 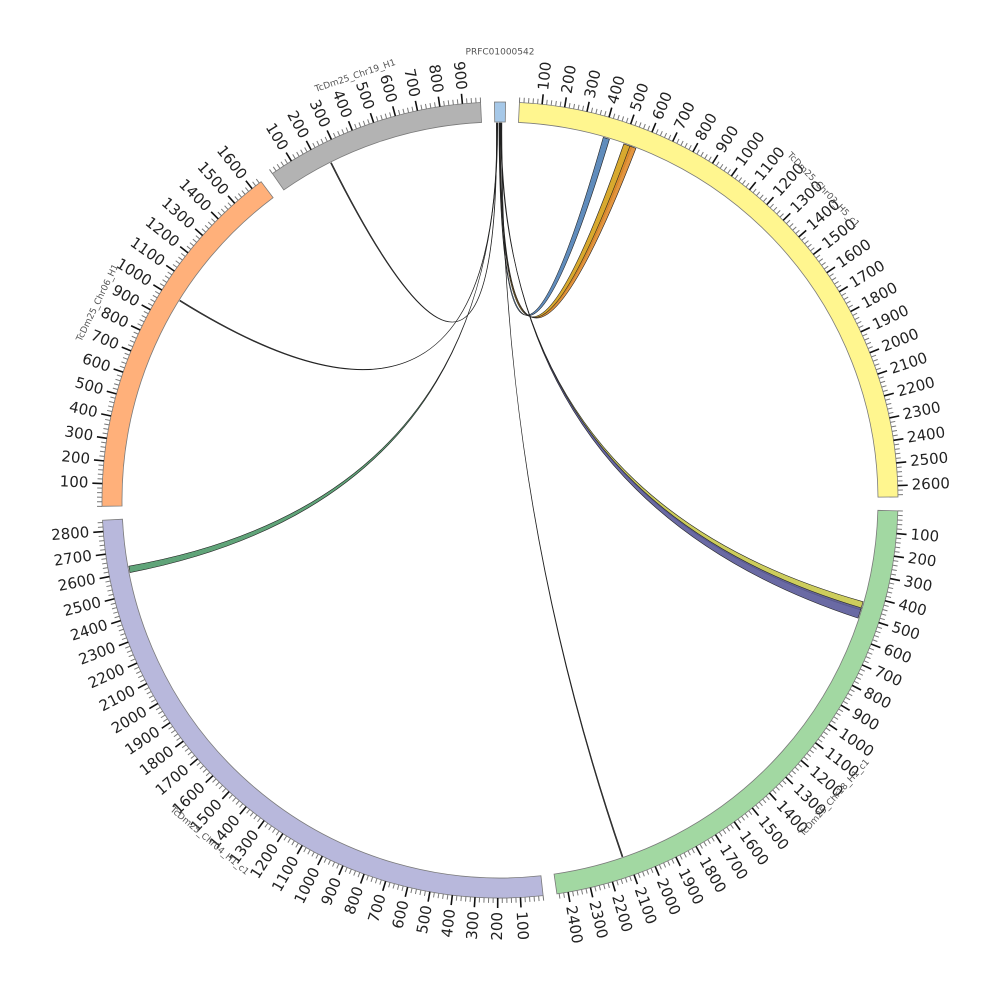 What do you see at coordinates (622, 914) in the screenshot?
I see `tick-label: 2200` at bounding box center [622, 914].